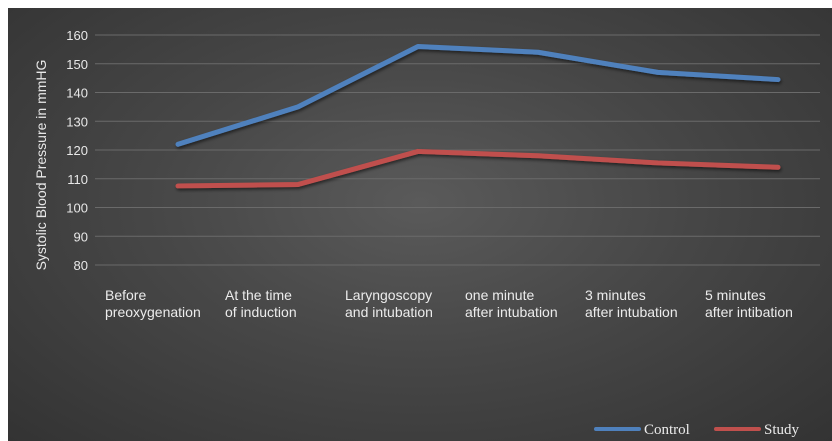 This screenshot has height=441, width=832. Describe the element at coordinates (735, 295) in the screenshot. I see `x-category-label-line: 5 minutes` at that location.